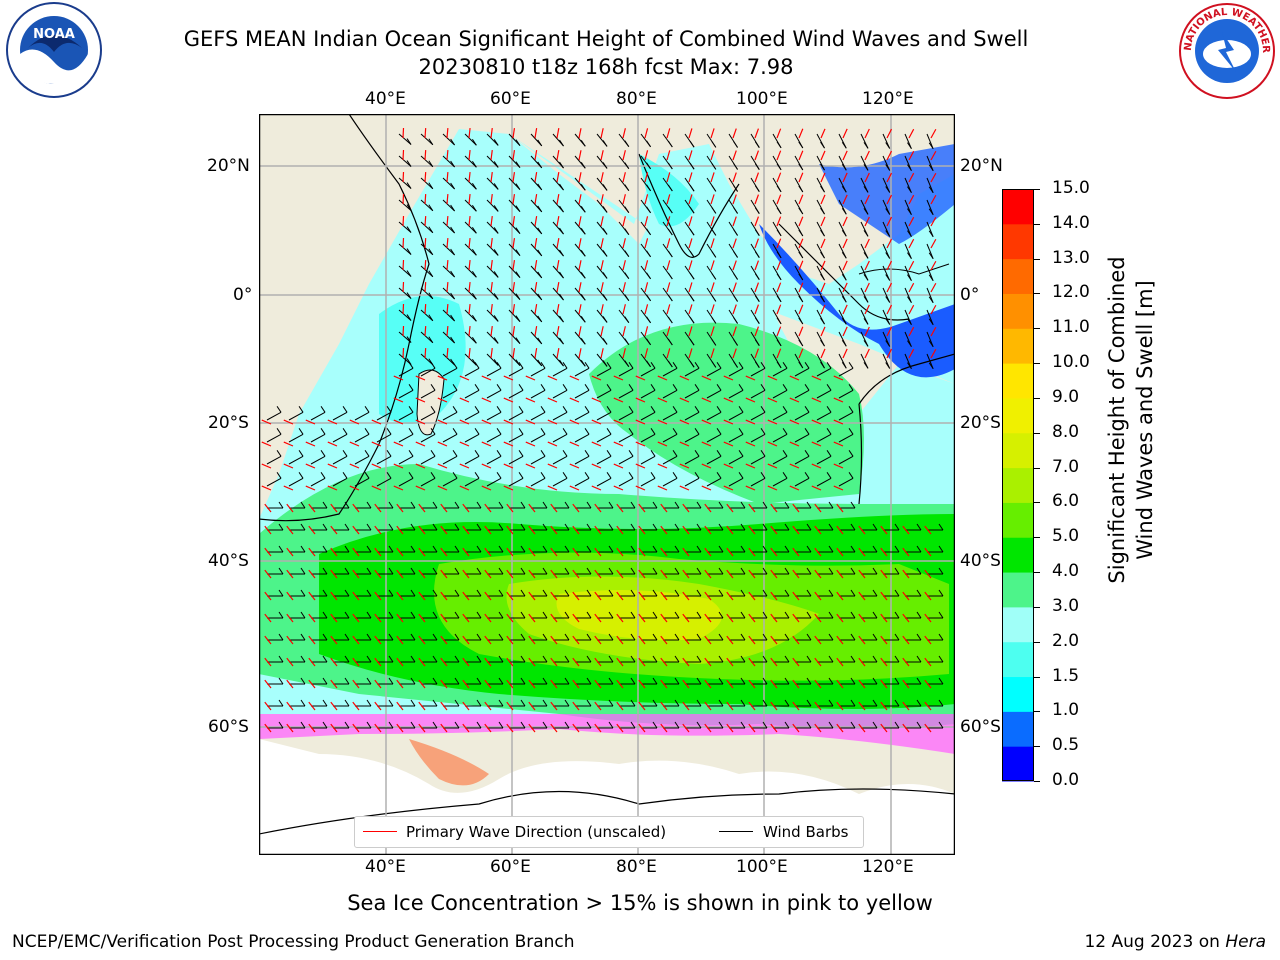 The height and width of the screenshot is (960, 1280). Describe the element at coordinates (385, 867) in the screenshot. I see `lon-tick-bottom-40e: 40°E` at that location.